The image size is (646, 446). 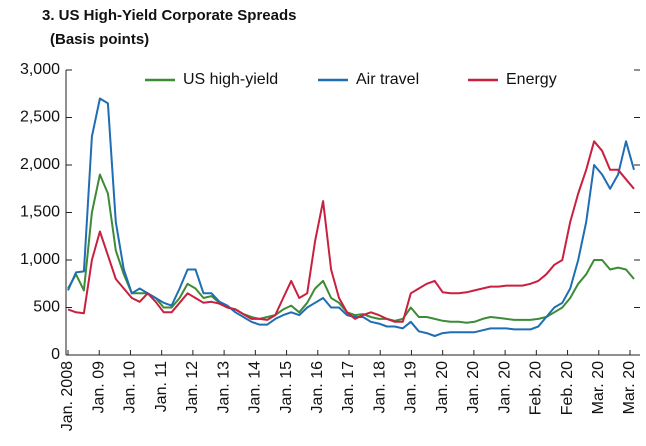 What do you see at coordinates (531, 79) in the screenshot?
I see `legend-label: Energy` at bounding box center [531, 79].